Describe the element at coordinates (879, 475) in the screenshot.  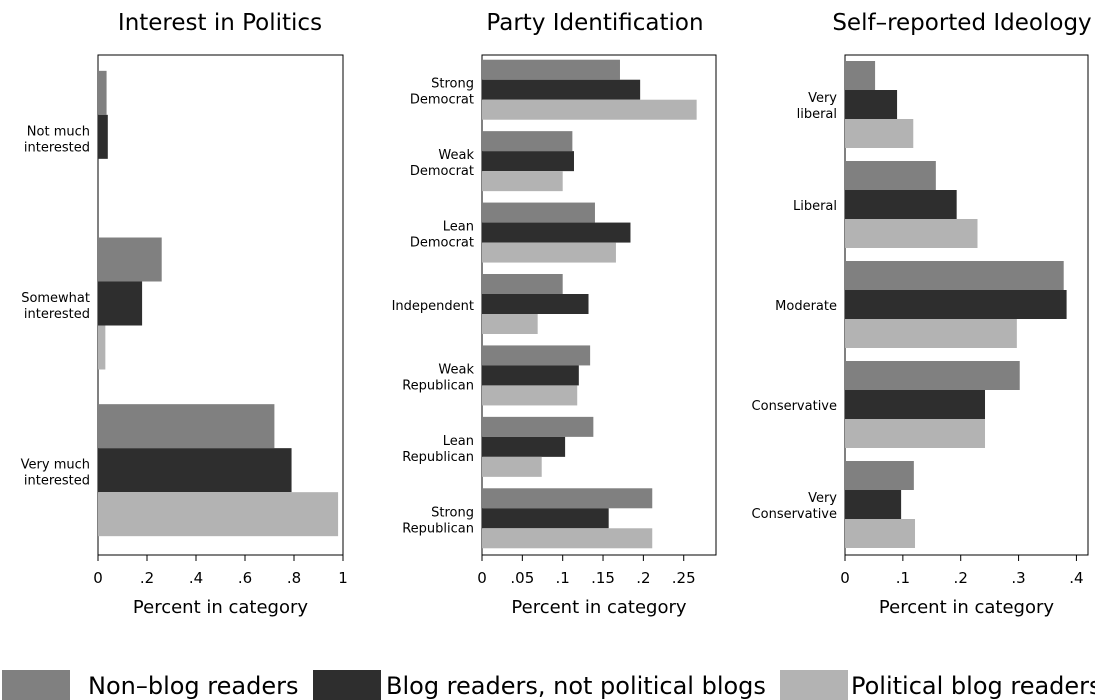
I see `bar-non-blog-readers-very-conservative` at that location.